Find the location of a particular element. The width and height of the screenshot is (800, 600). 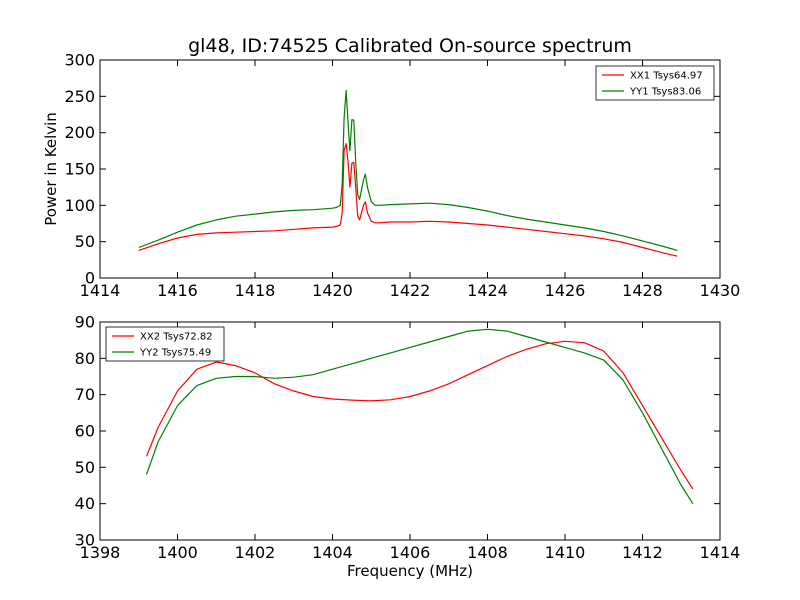

bottom-y-tick-label: 30 is located at coordinates (85, 540).